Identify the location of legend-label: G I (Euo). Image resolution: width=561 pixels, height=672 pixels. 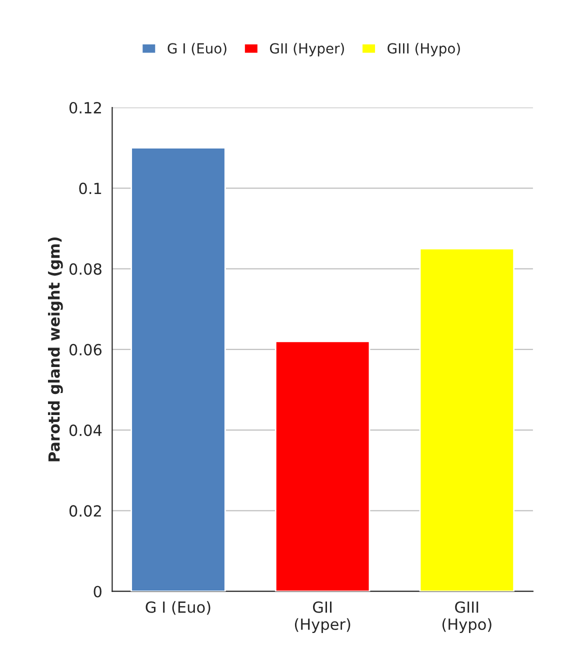
(197, 49).